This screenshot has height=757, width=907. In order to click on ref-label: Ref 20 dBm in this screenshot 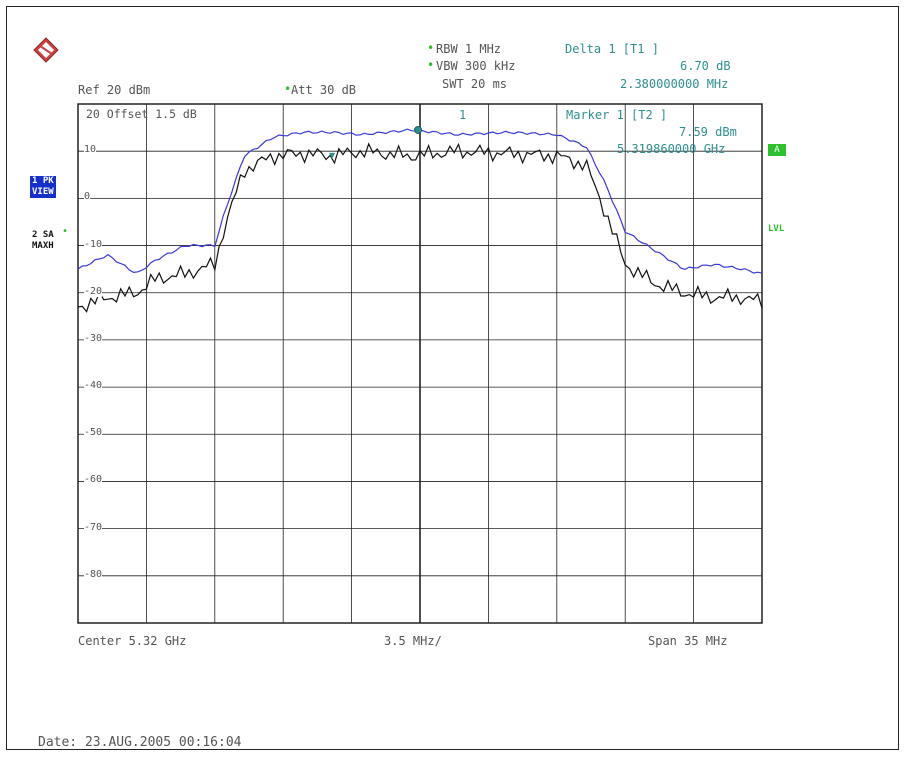, I will do `click(114, 90)`.